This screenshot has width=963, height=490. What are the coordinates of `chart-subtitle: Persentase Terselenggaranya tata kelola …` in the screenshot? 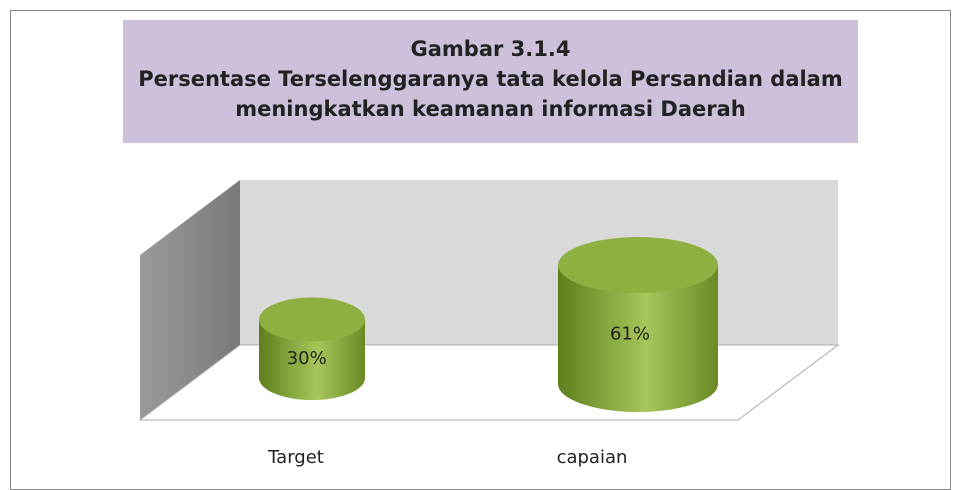 It's located at (490, 94).